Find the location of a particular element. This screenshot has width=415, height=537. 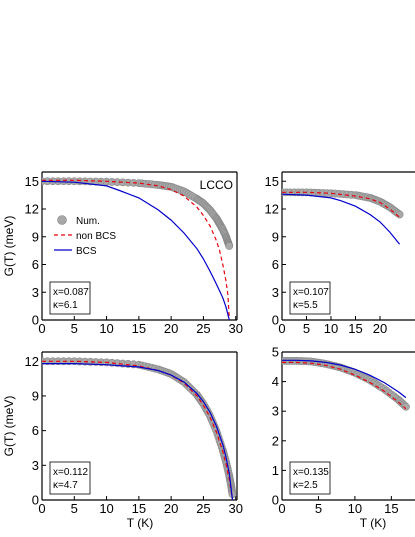

chart-title: LCCO is located at coordinates (216, 185).